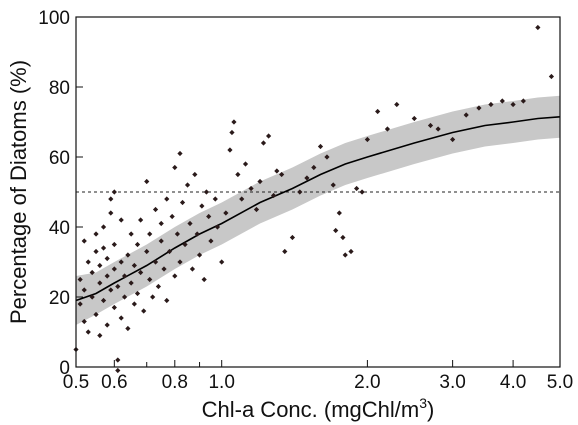  Describe the element at coordinates (367, 382) in the screenshot. I see `x-tick-label: 2.0` at that location.